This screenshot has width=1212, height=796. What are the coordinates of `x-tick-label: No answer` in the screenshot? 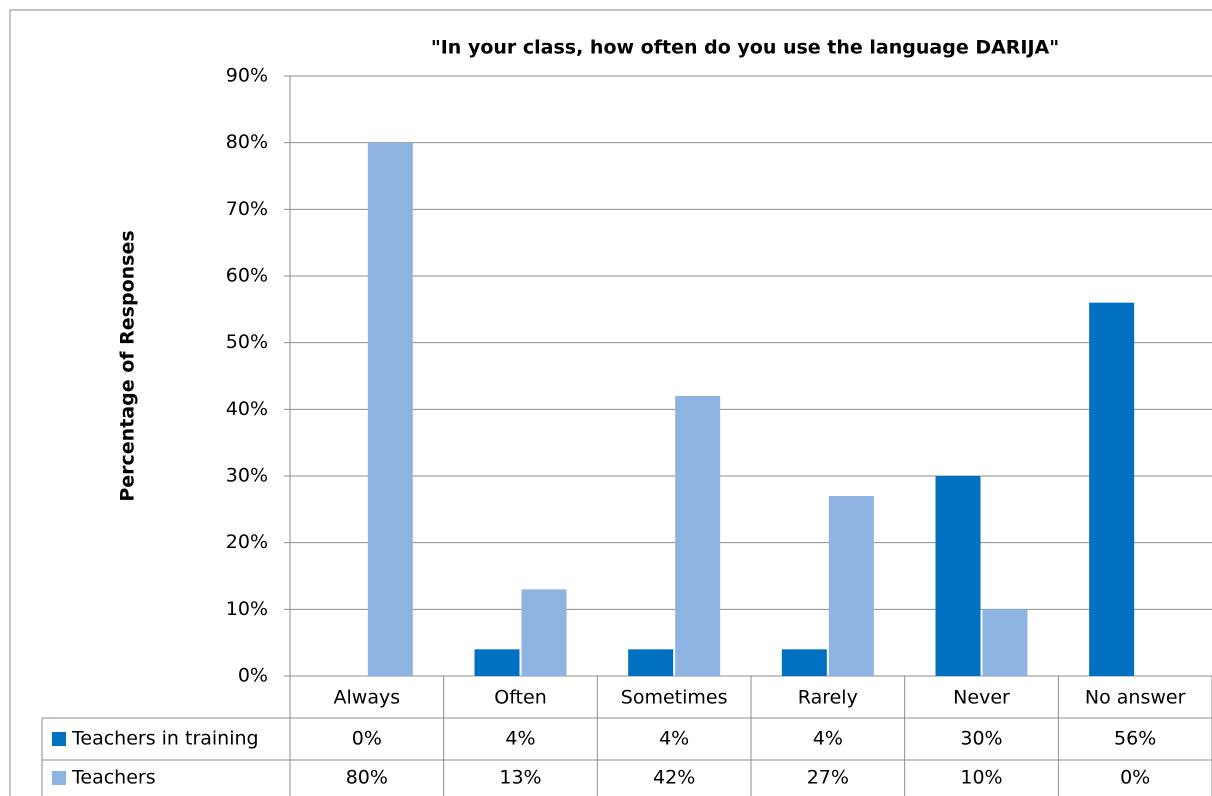 It's located at (1135, 698).